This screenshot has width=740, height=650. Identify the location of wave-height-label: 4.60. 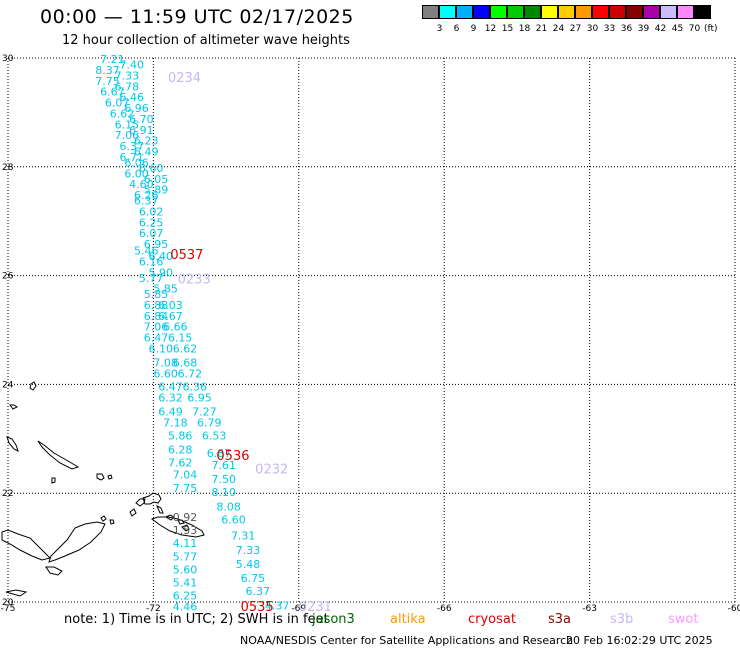
(141, 184).